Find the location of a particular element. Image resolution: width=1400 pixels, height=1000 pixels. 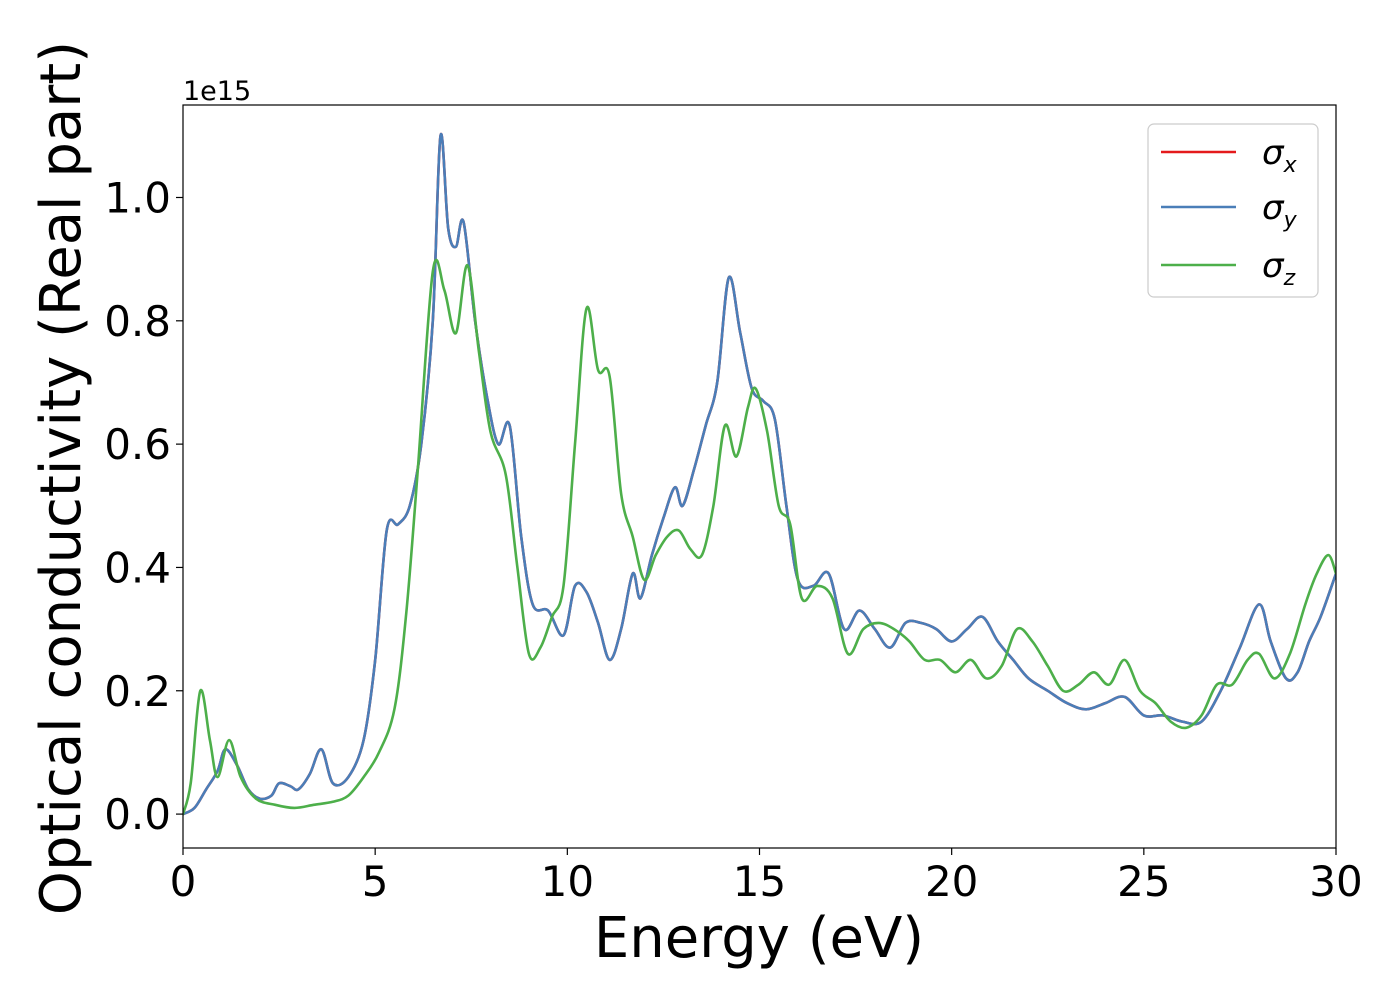

y-tick-label: 0.0 is located at coordinates (137, 814).